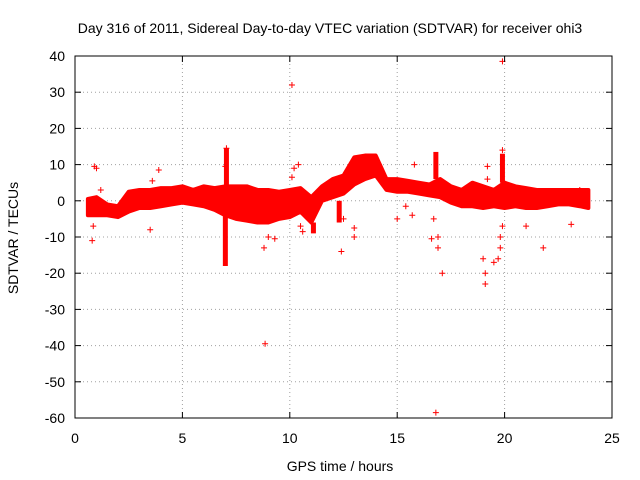 Image resolution: width=640 pixels, height=480 pixels. What do you see at coordinates (61, 201) in the screenshot?
I see `y-tick-label: 0` at bounding box center [61, 201].